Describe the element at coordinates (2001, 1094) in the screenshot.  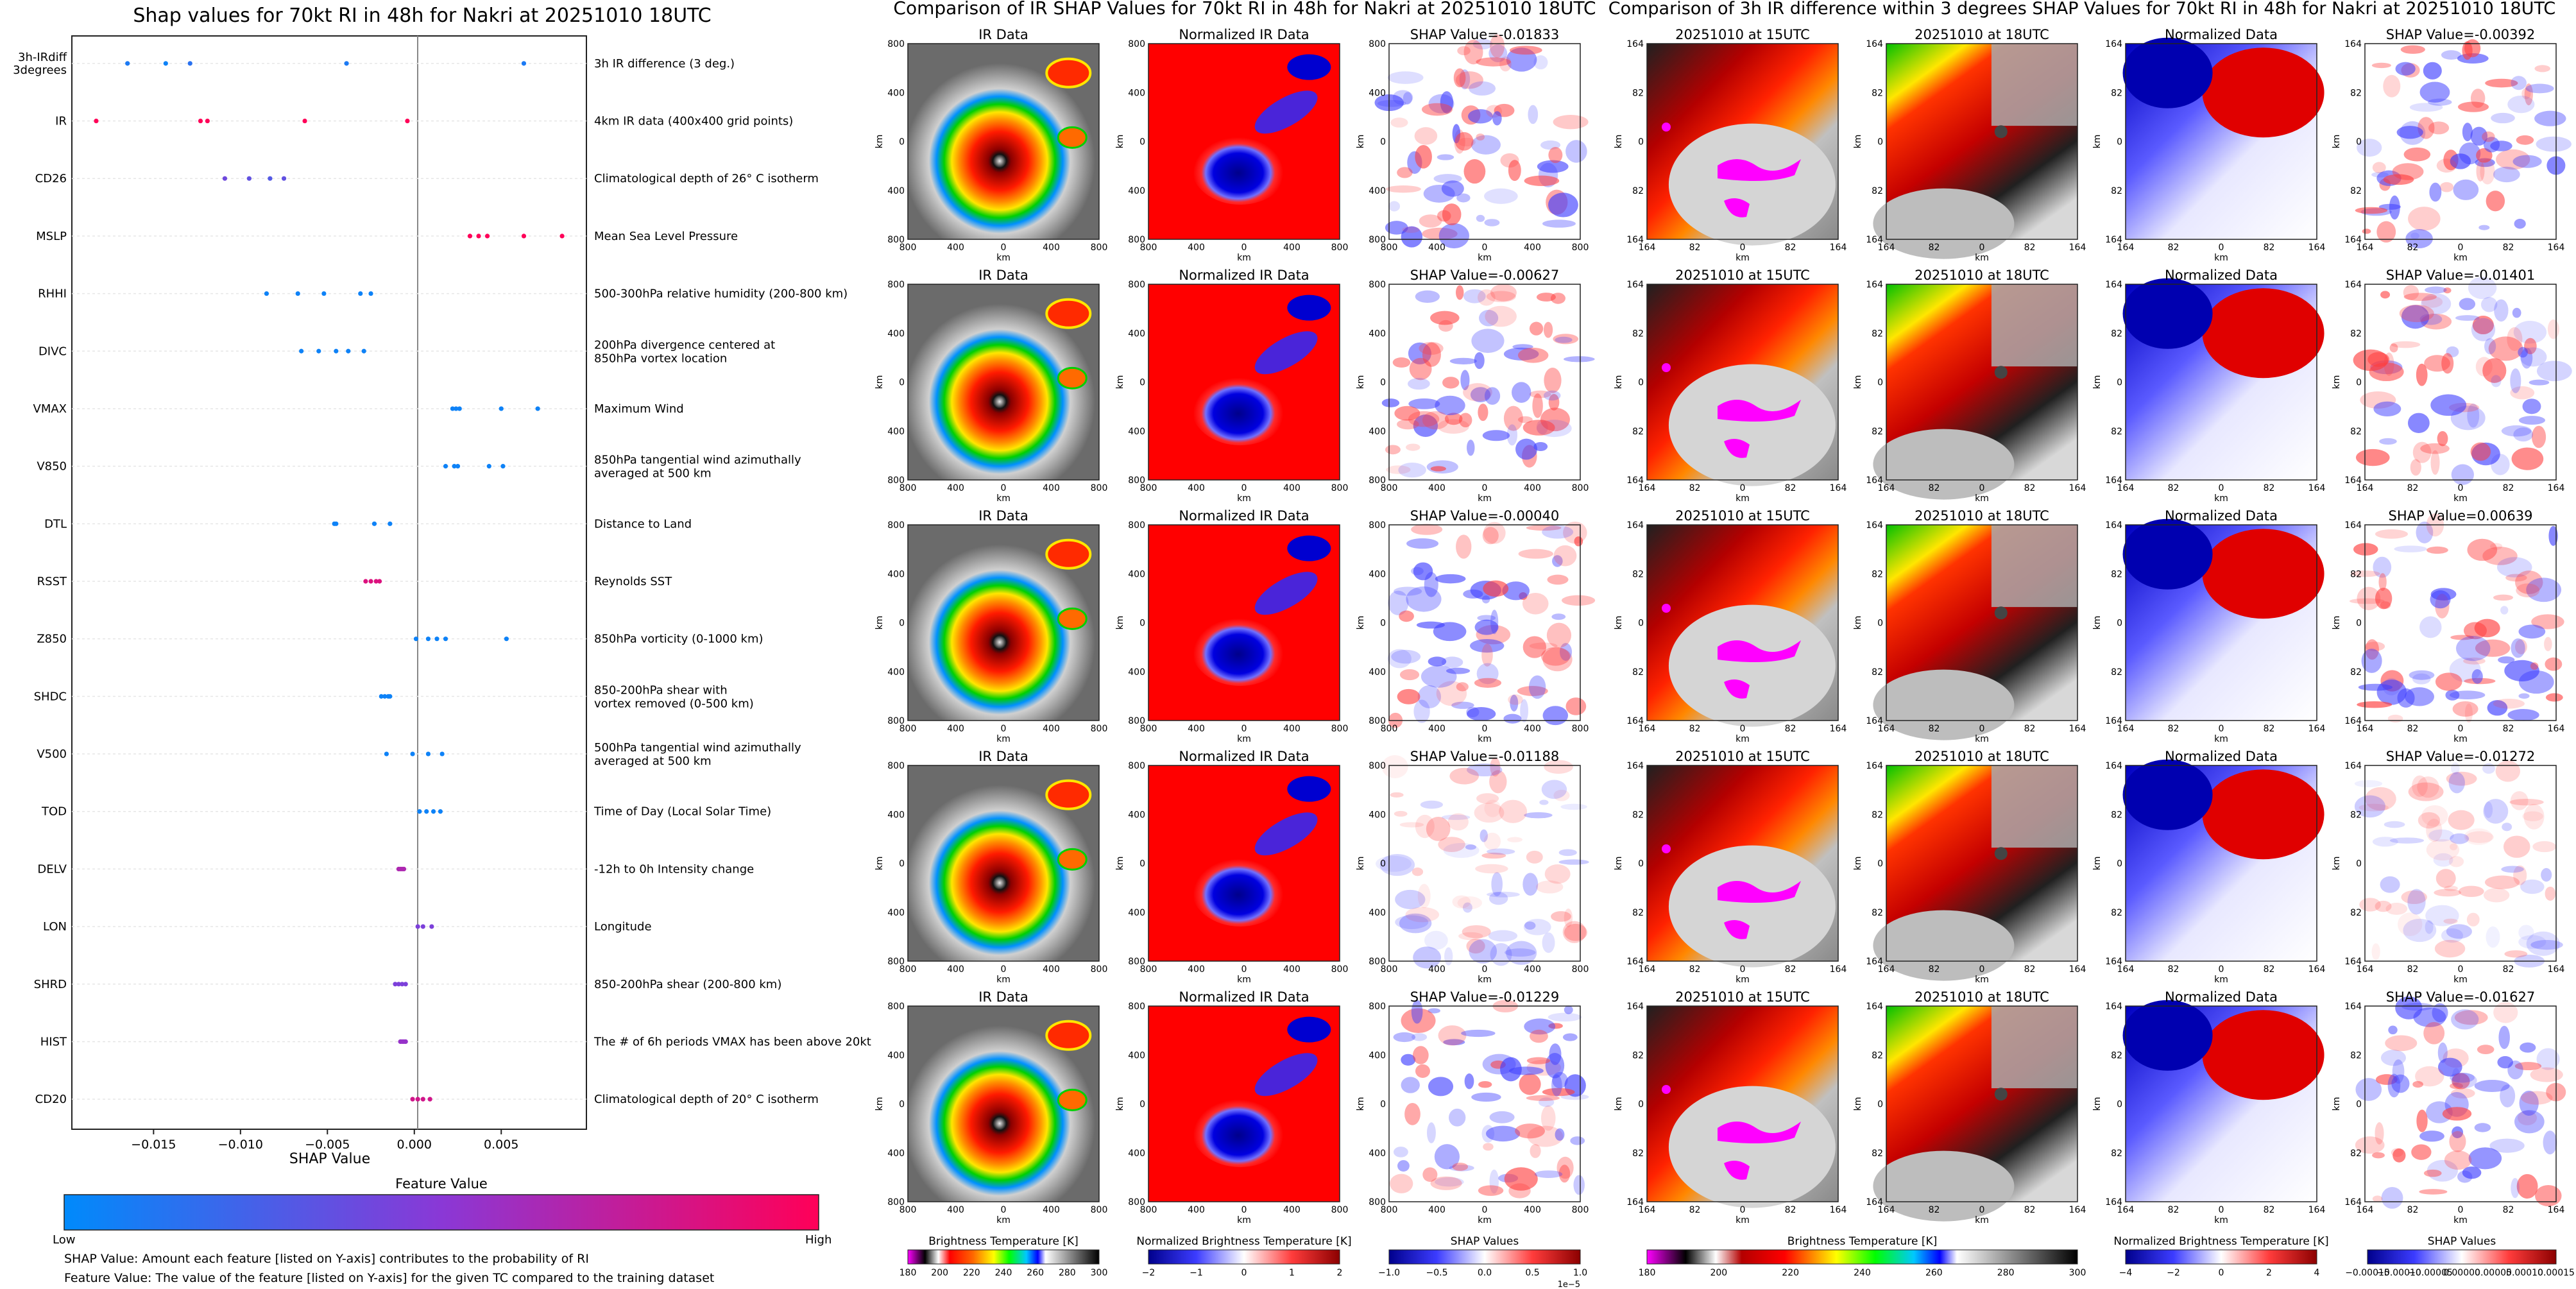
I see `ir-18utc-eye` at that location.